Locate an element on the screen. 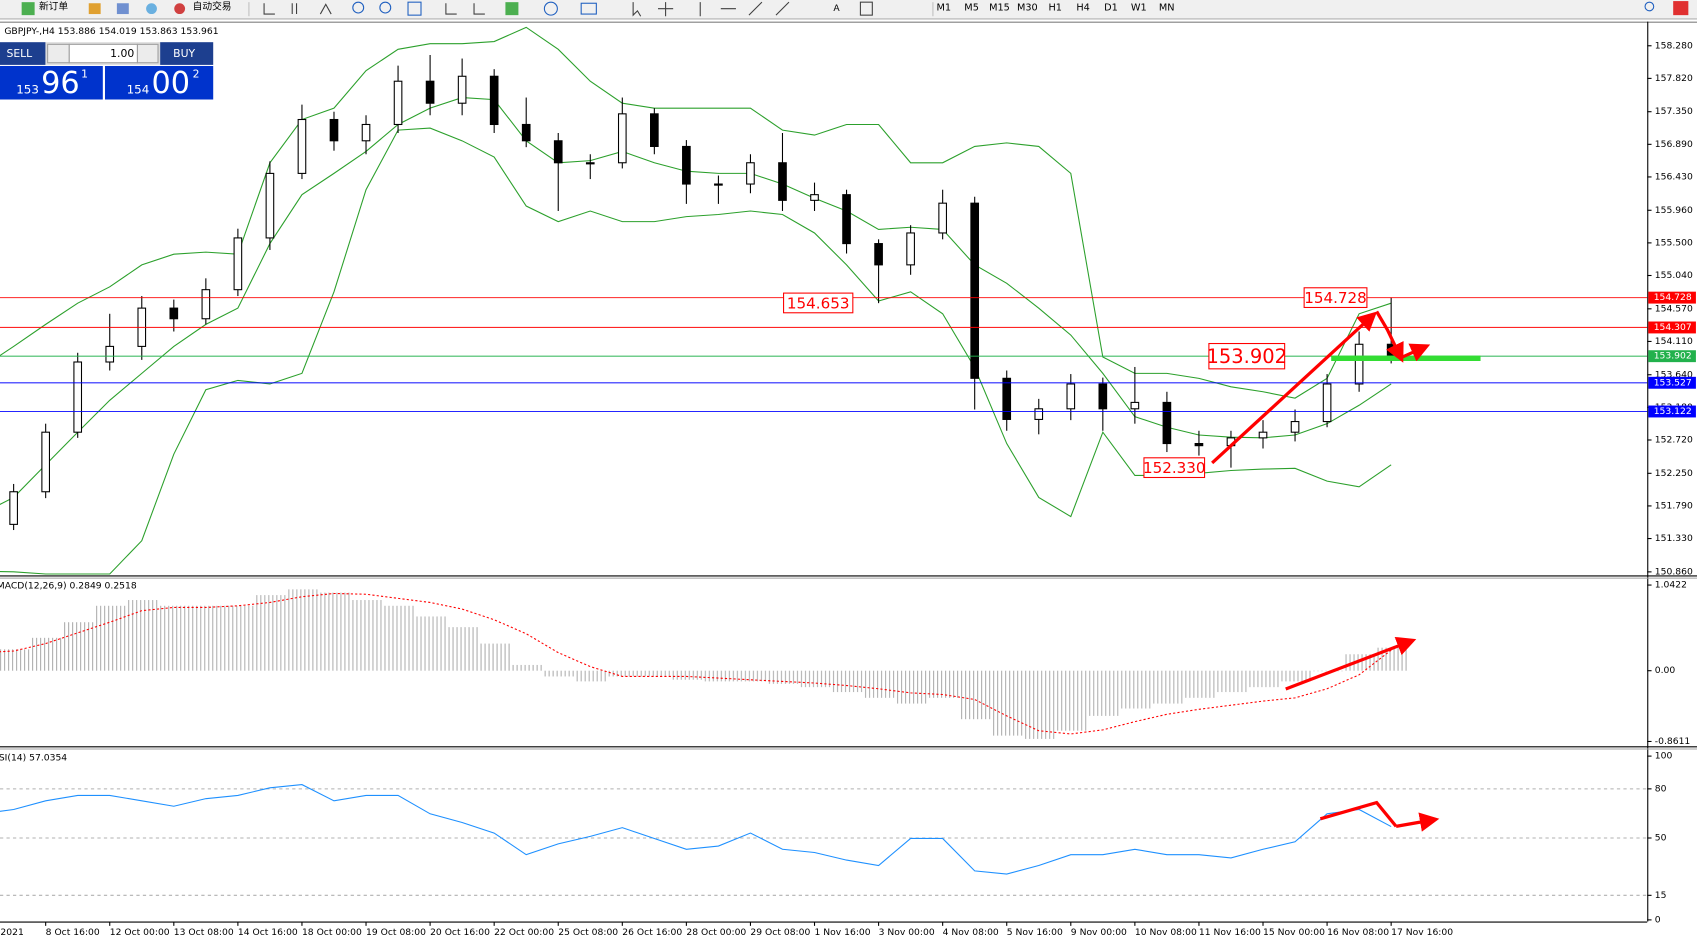  chart-type-icons is located at coordinates (297, 9).